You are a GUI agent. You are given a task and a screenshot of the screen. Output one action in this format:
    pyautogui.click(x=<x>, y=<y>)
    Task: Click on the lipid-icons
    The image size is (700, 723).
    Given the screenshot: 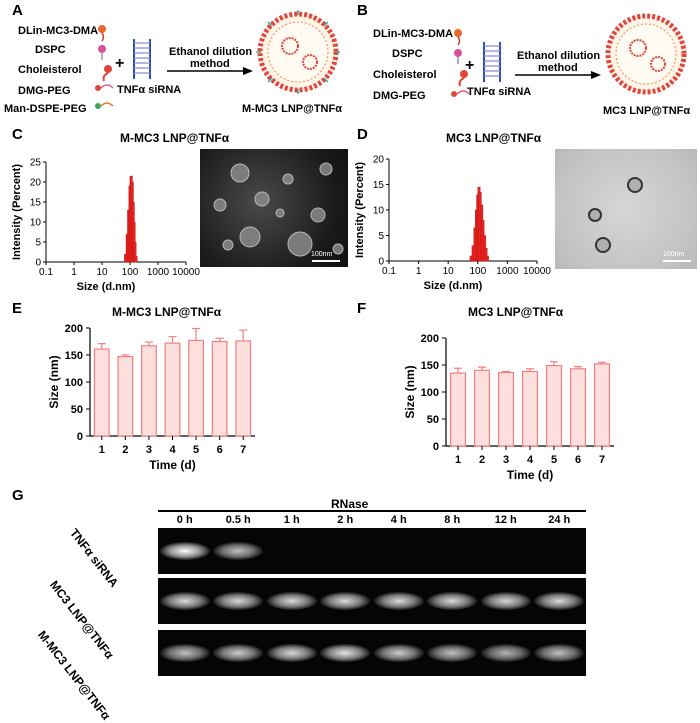 What is the action you would take?
    pyautogui.click(x=460, y=63)
    